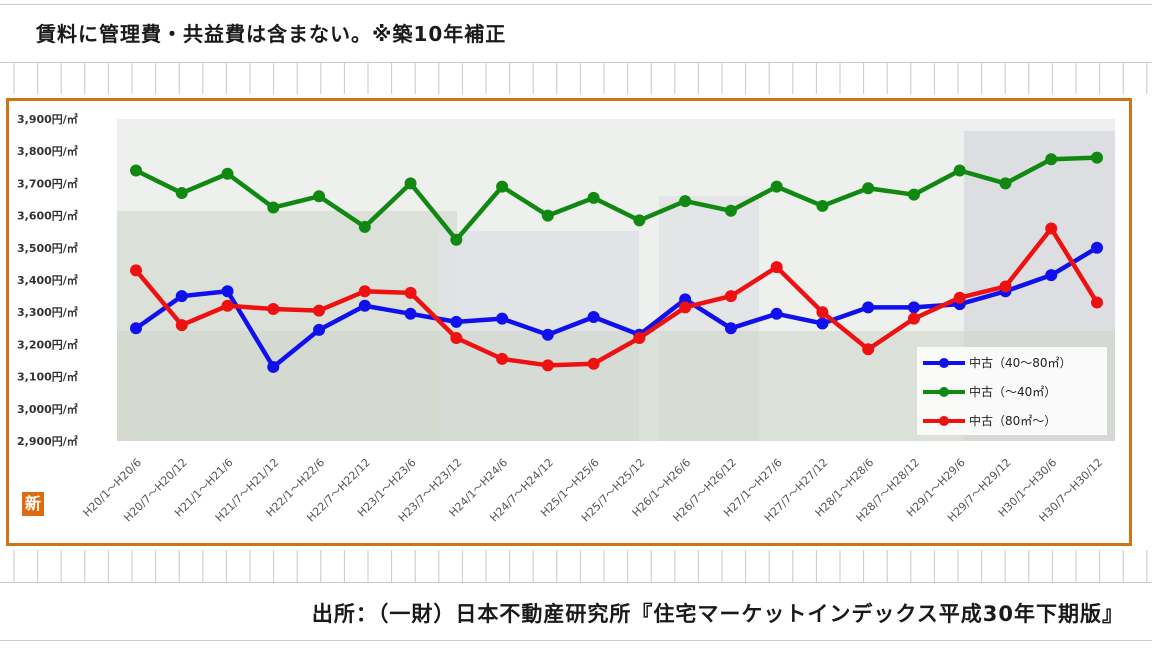  What do you see at coordinates (47, 441) in the screenshot?
I see `y-tick-label: 2,900円/㎡` at bounding box center [47, 441].